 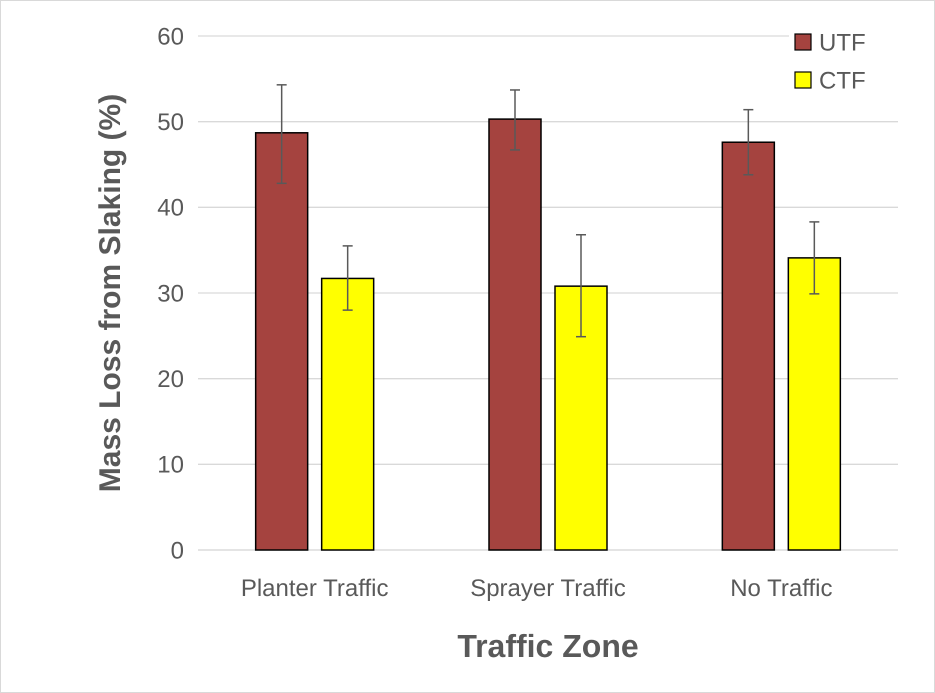 I want to click on legend-label: UTF, so click(x=842, y=42).